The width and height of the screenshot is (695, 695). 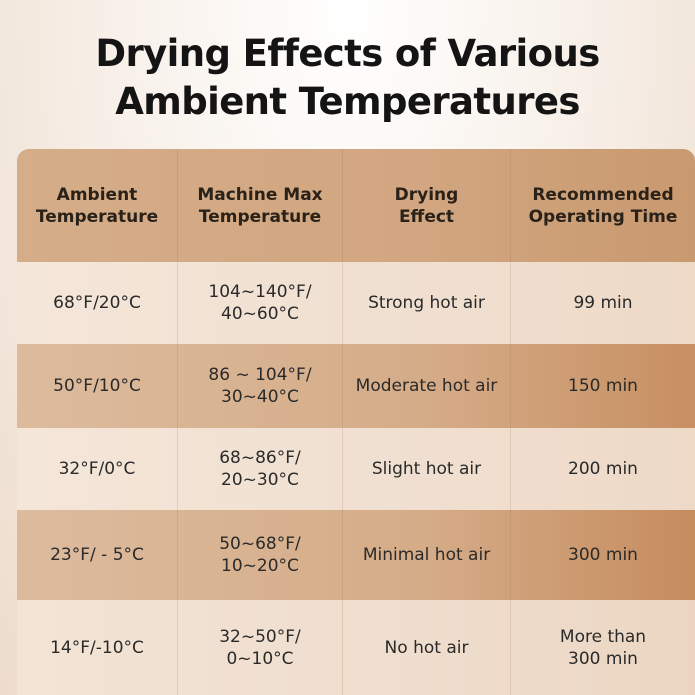 What do you see at coordinates (97, 469) in the screenshot?
I see `ambient-temperature-cell: 32°F/0°C` at bounding box center [97, 469].